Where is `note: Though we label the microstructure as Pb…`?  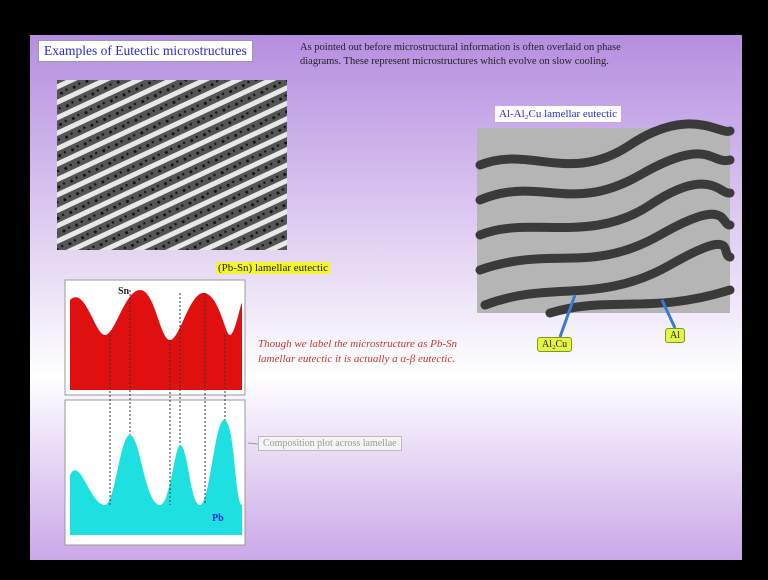
note: Though we label the microstructure as Pb… is located at coordinates (357, 351).